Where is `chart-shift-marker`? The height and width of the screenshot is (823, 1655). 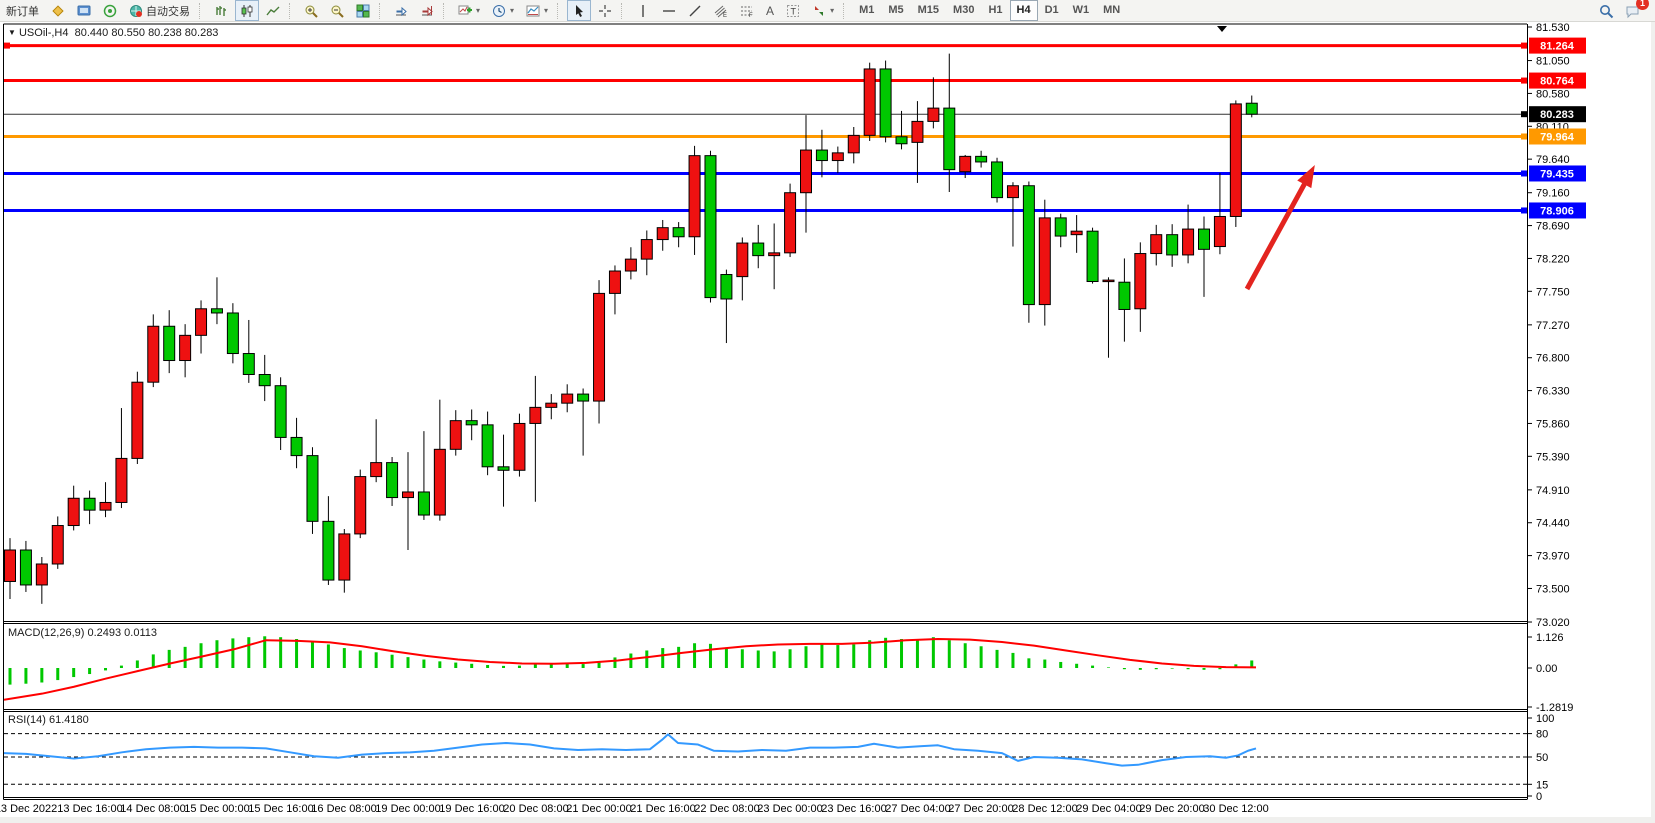
chart-shift-marker is located at coordinates (1222, 29).